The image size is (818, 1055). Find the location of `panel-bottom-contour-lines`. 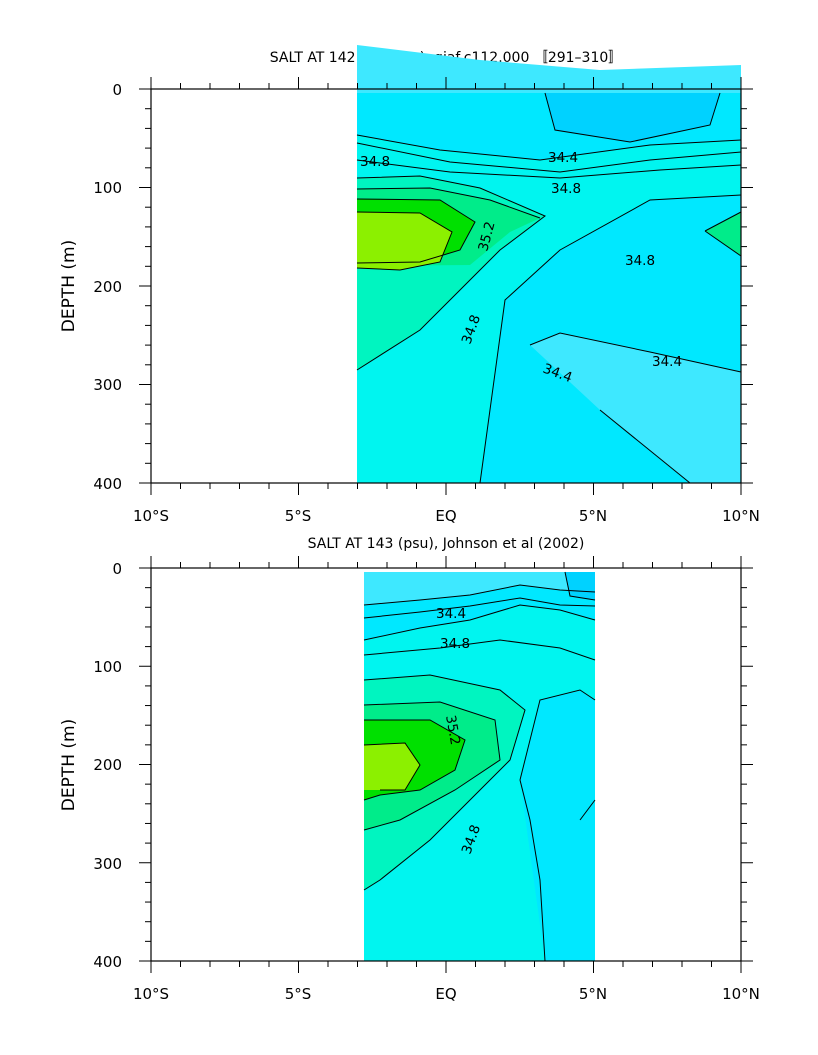

panel-bottom-contour-lines is located at coordinates (479, 766).